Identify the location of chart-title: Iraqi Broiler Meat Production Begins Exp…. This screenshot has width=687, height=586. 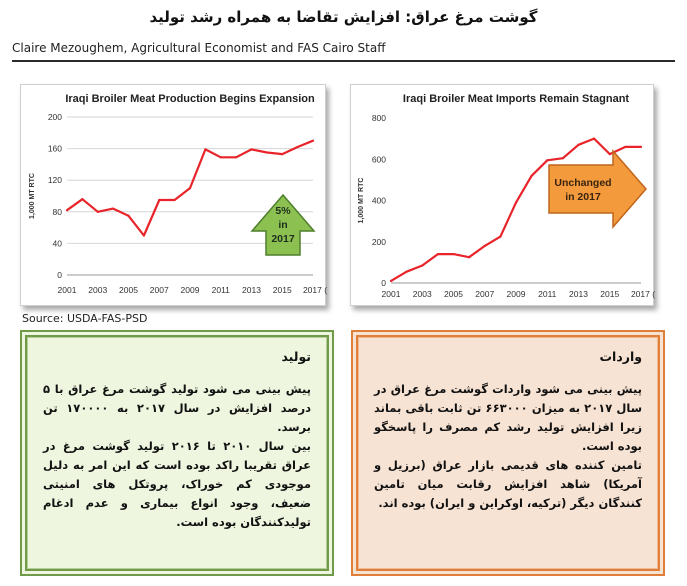
(190, 99).